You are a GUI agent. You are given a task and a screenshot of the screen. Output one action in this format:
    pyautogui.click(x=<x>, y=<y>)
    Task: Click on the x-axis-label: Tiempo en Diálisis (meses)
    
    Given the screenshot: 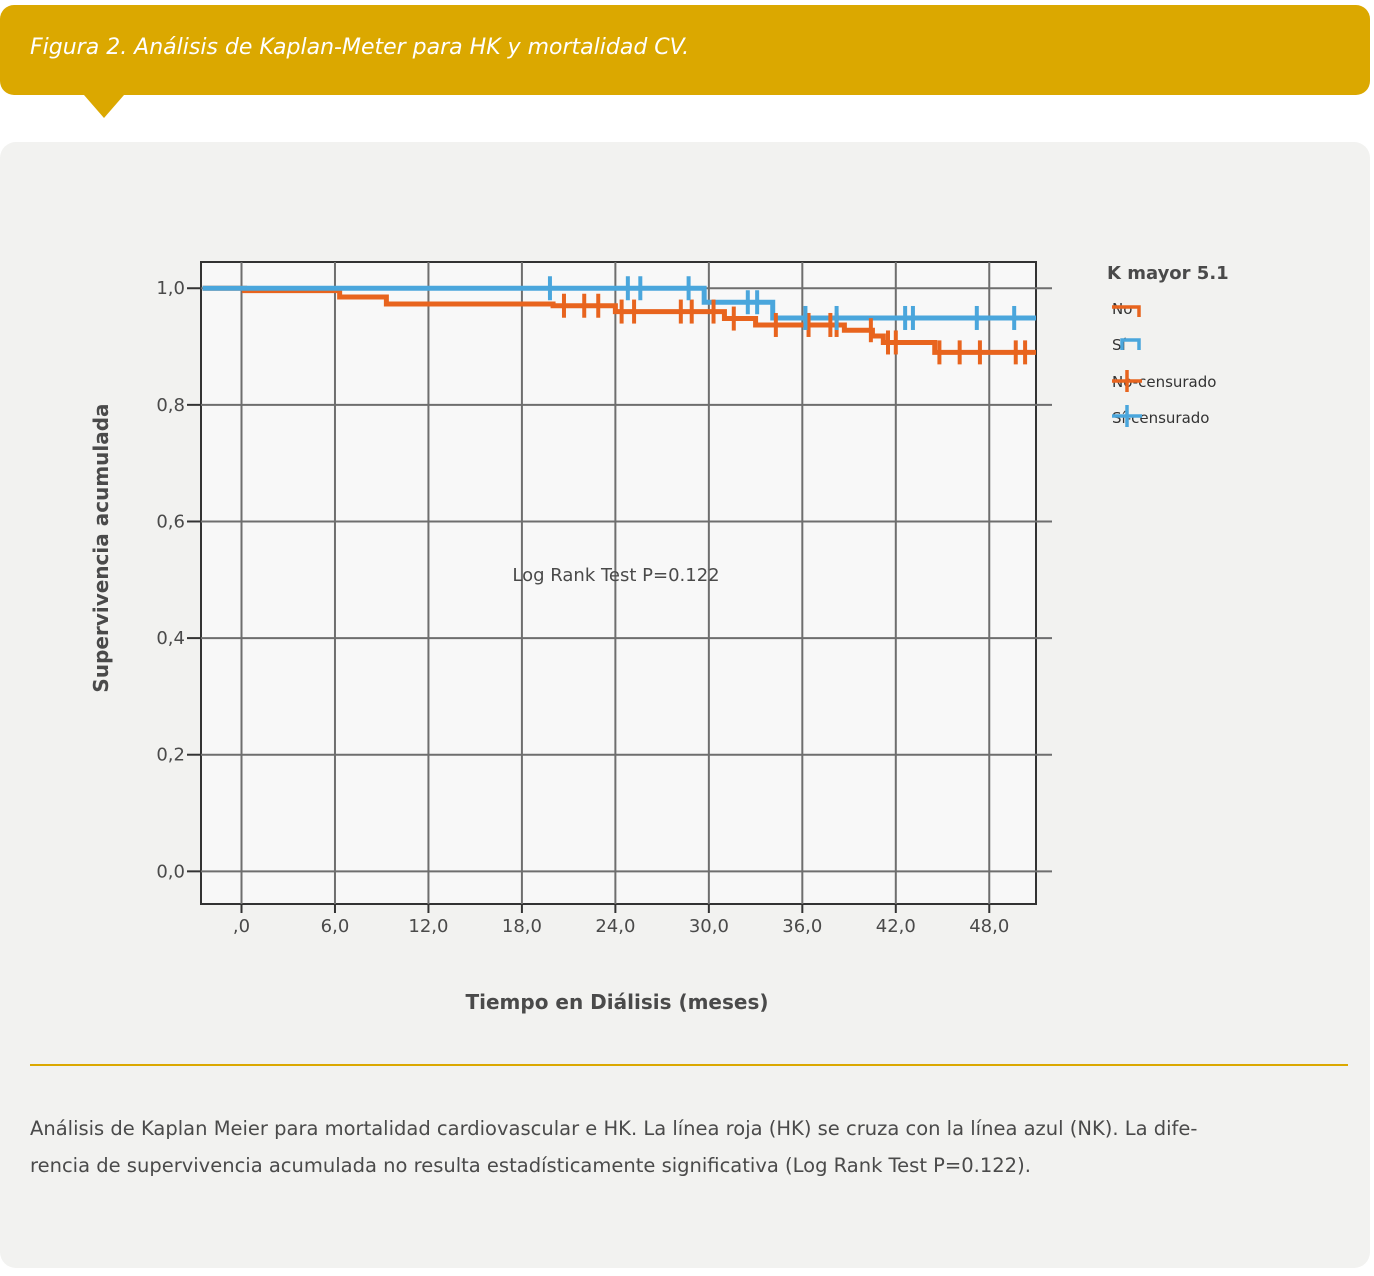 What is the action you would take?
    pyautogui.click(x=616, y=1002)
    